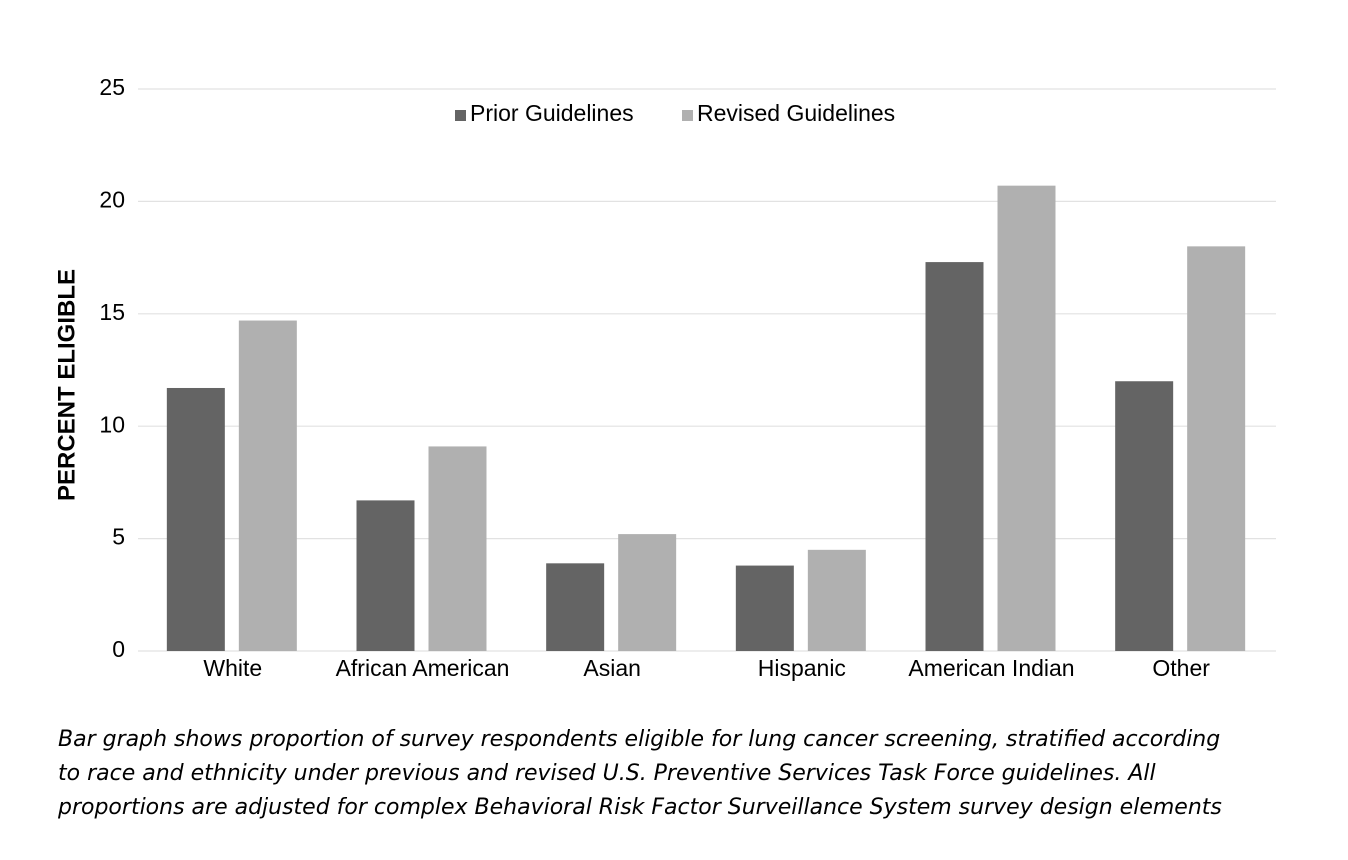 The image size is (1348, 860). What do you see at coordinates (1181, 668) in the screenshot?
I see `x-tick-label: Other` at bounding box center [1181, 668].